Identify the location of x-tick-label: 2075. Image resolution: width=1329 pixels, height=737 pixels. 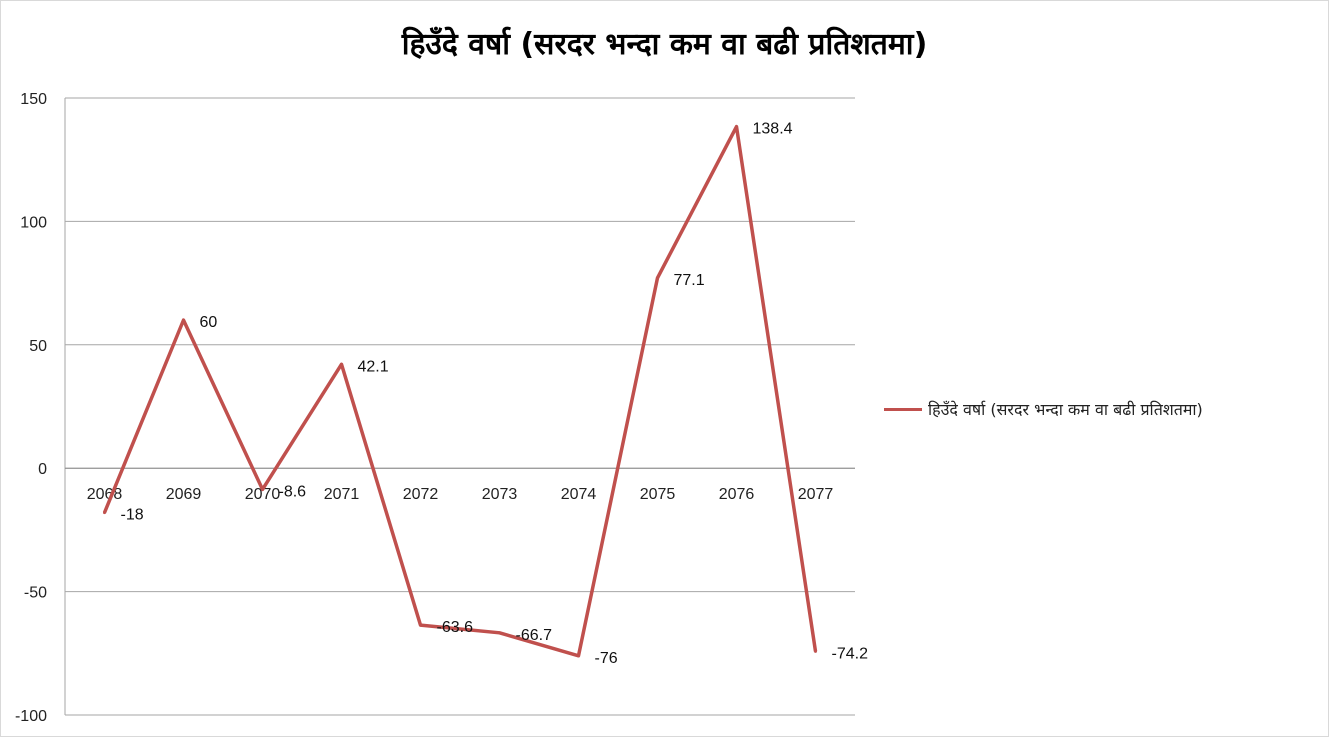
(658, 494).